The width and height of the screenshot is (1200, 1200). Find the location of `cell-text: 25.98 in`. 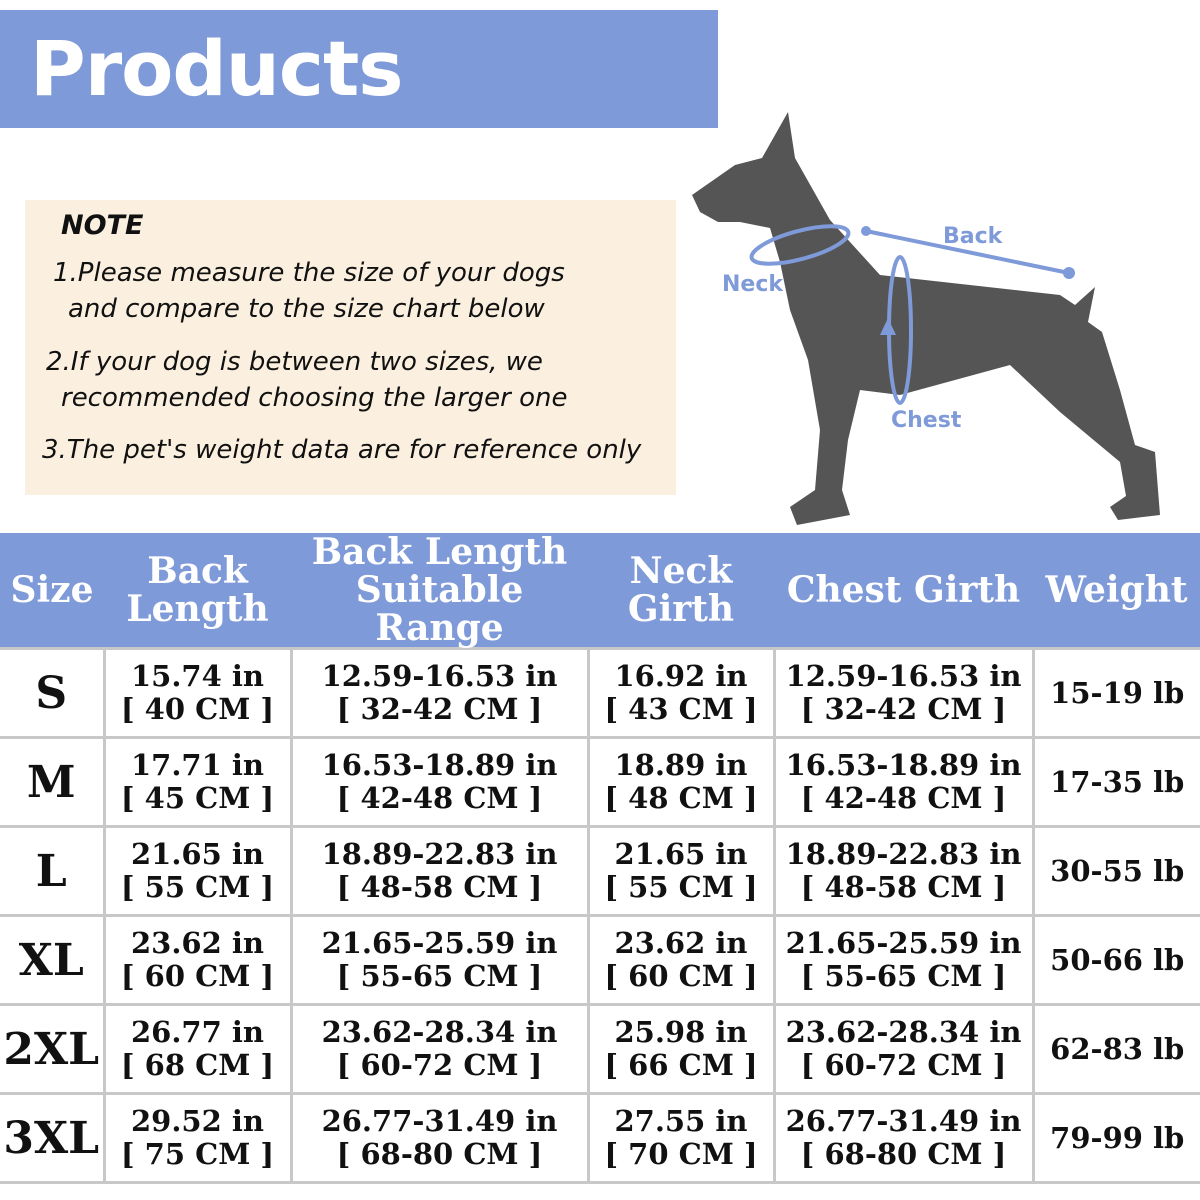

cell-text: 25.98 in is located at coordinates (681, 1032).